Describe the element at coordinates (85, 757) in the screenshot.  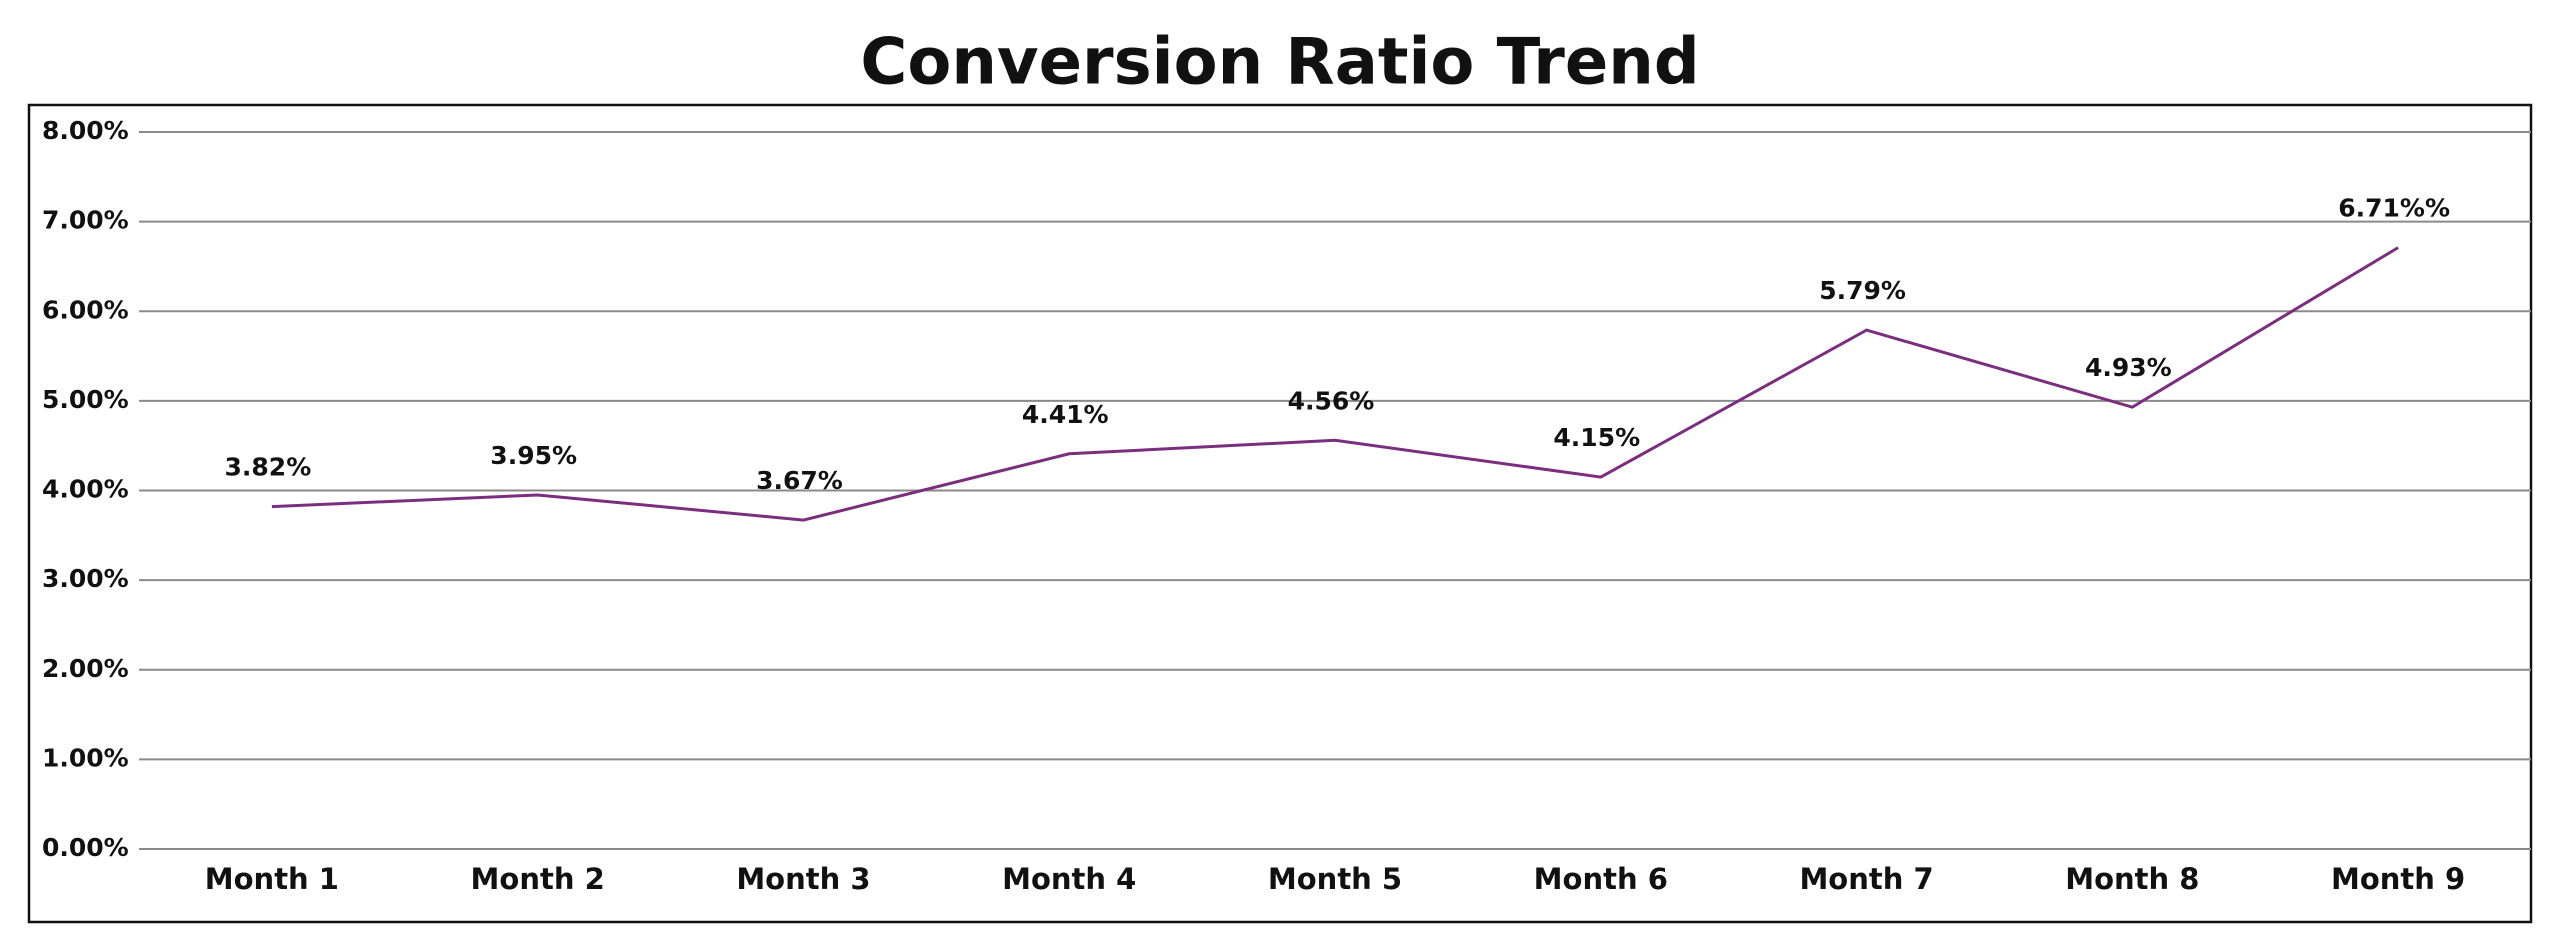
I see `y-tick-label: 1.00%` at that location.